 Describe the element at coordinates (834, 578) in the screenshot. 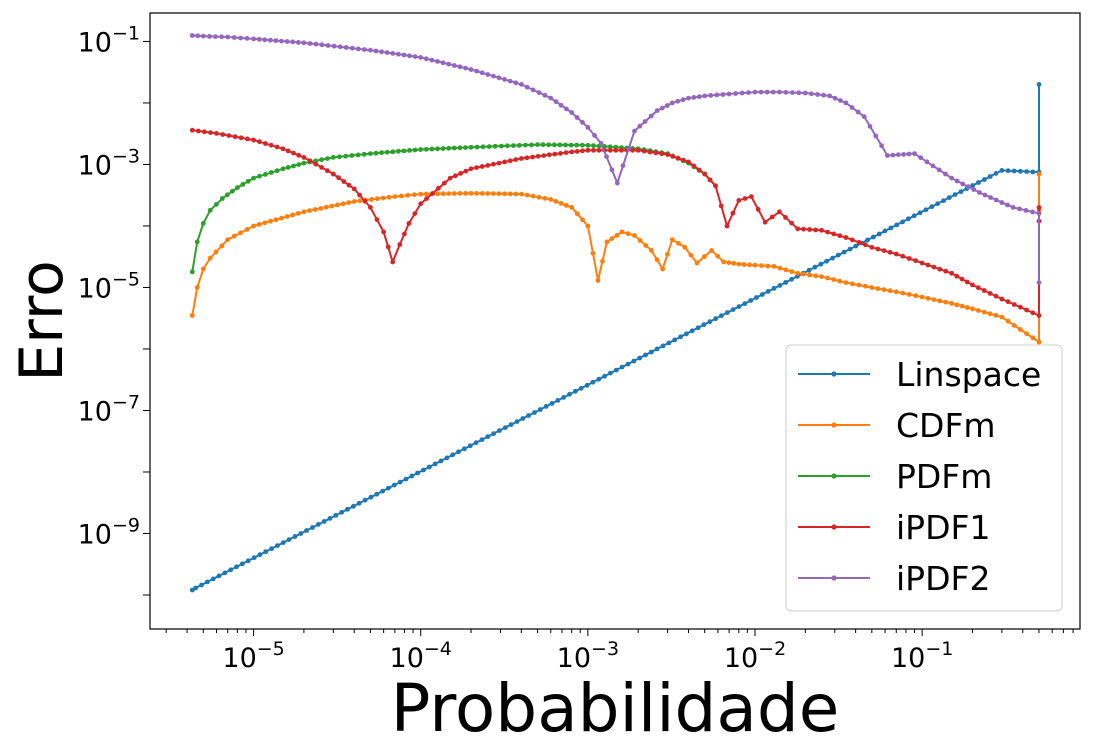

I see `legend-swatch-marker` at that location.